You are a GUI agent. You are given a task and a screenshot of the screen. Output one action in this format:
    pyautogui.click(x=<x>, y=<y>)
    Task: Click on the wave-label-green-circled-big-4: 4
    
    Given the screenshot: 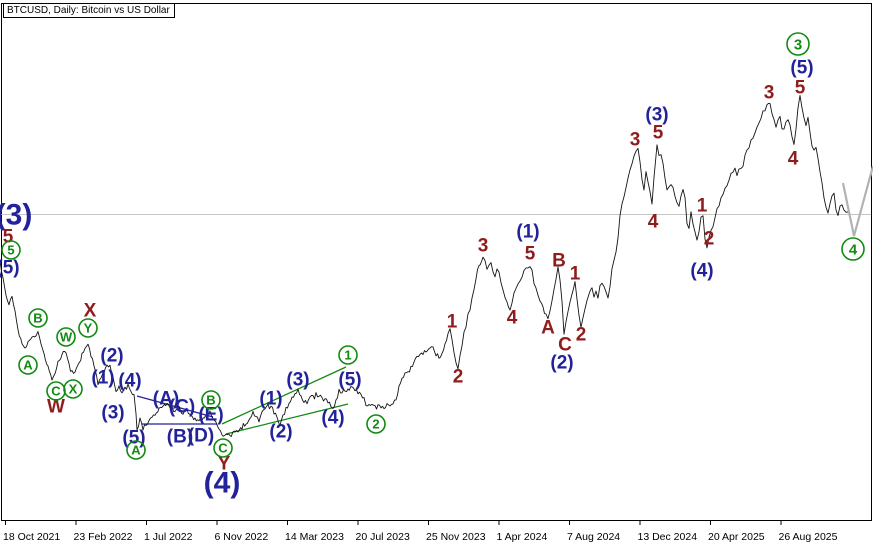 What is the action you would take?
    pyautogui.click(x=853, y=249)
    